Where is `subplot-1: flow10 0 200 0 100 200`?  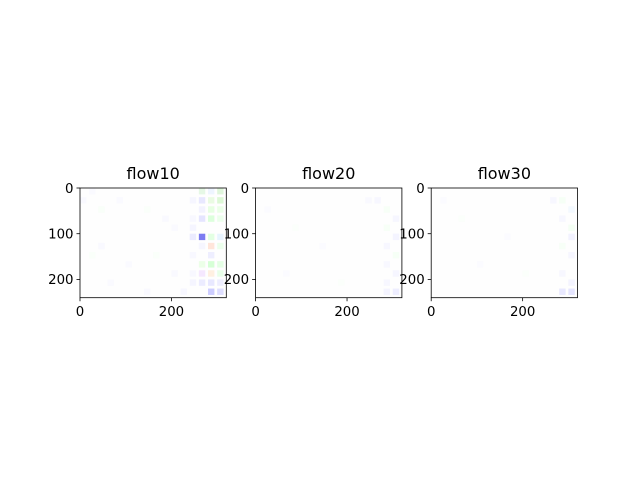
subplot-1: flow10 0 200 0 100 200 is located at coordinates (137, 242).